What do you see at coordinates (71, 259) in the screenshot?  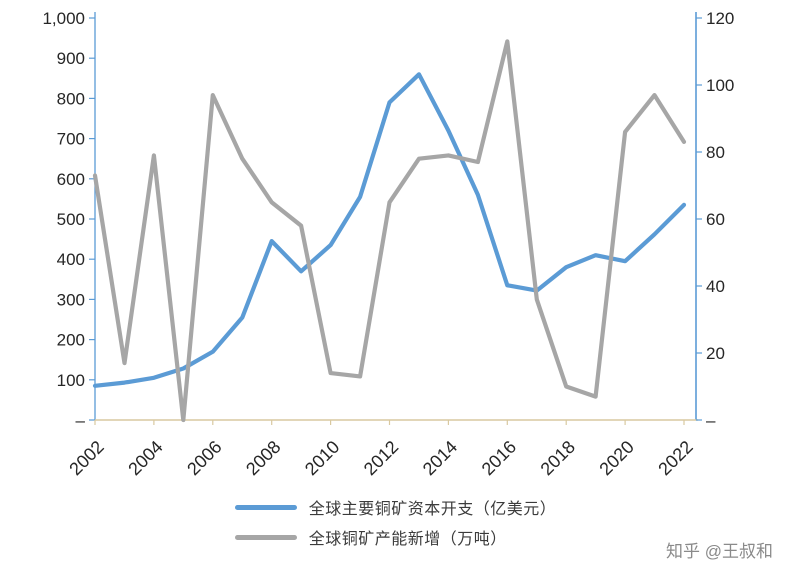 I see `left-axis-tick-label: 400` at bounding box center [71, 259].